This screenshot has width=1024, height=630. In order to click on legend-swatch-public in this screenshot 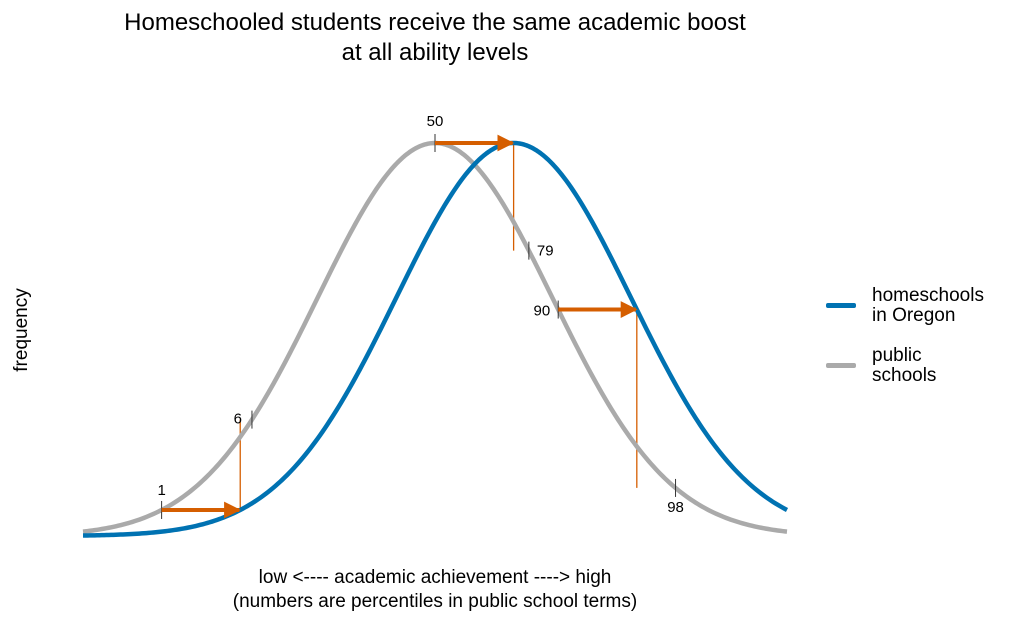, I will do `click(841, 365)`.